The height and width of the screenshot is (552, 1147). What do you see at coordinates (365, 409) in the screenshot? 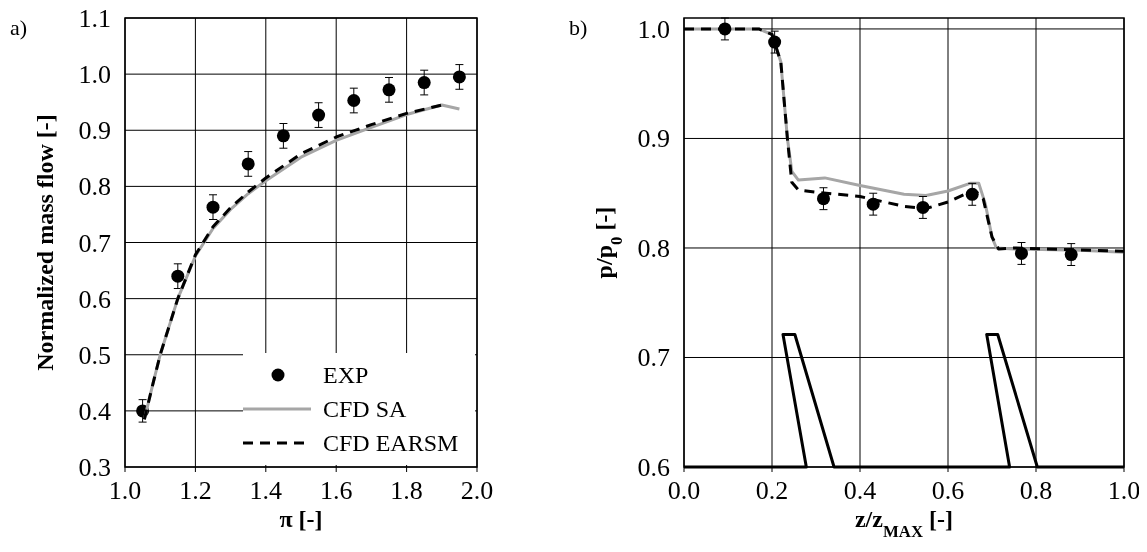
I see `legend-label: CFD SA` at bounding box center [365, 409].